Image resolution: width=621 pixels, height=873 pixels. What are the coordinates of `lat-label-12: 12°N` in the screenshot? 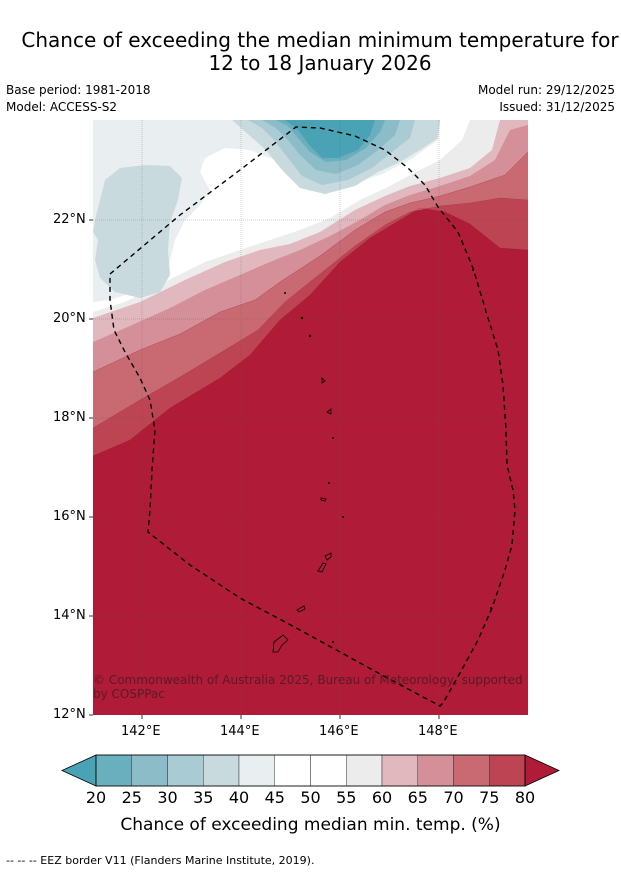 It's located at (69, 714).